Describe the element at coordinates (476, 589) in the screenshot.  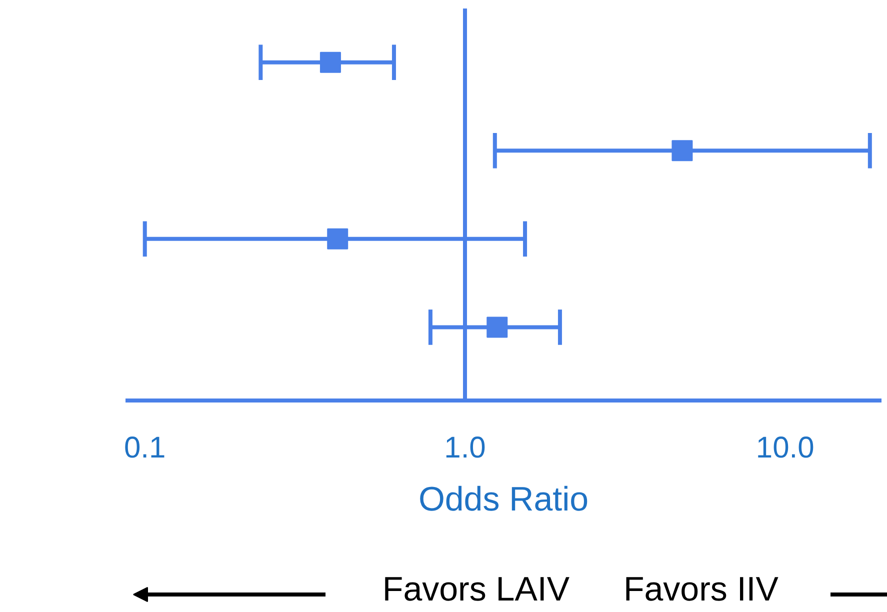
I see `text: Favors LAIV` at that location.